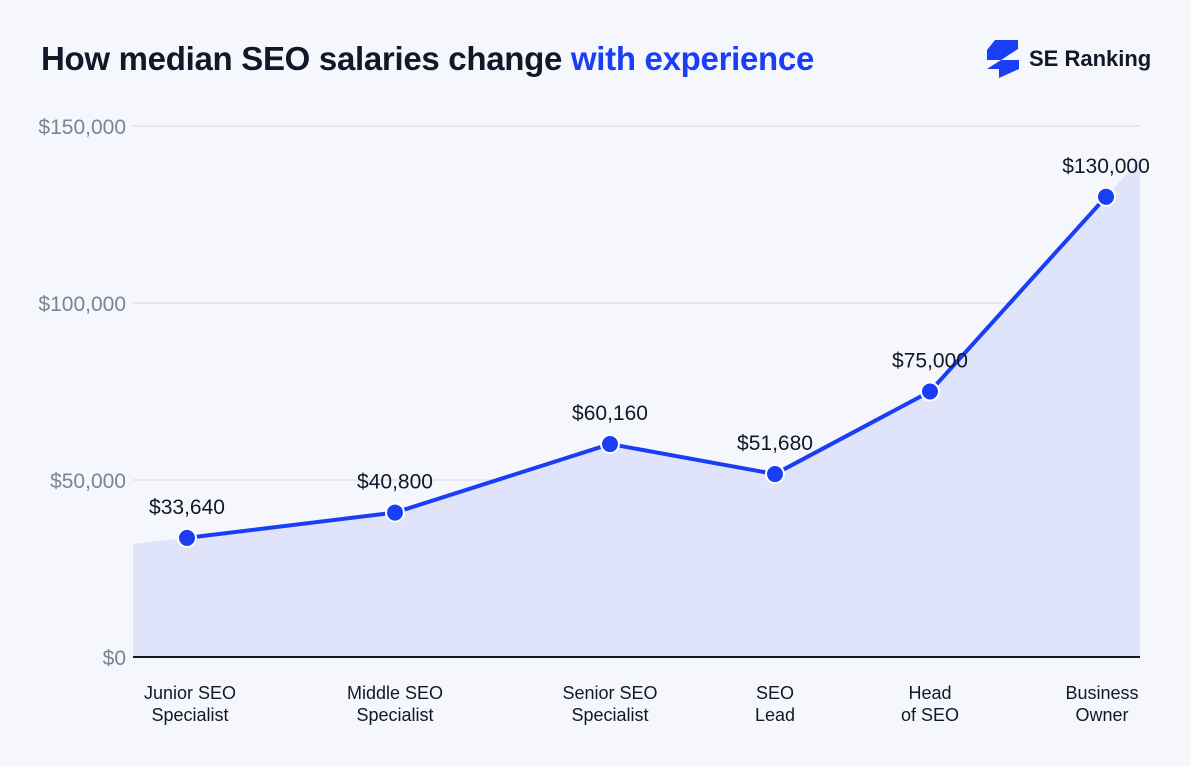 The height and width of the screenshot is (766, 1190). Describe the element at coordinates (1106, 166) in the screenshot. I see `data-label: $130,000` at that location.